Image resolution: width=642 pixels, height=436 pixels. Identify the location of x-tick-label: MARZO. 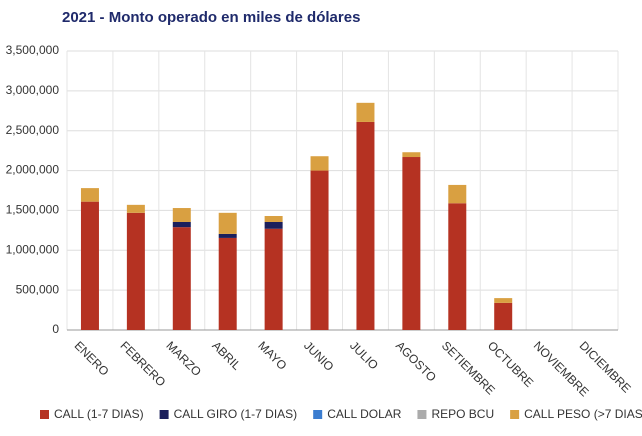
(183, 358).